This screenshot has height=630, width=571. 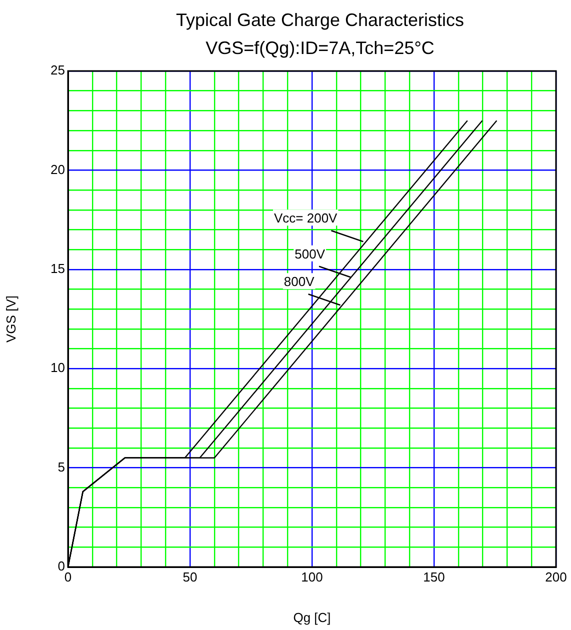 I want to click on x-tick-label: 150, so click(x=434, y=576).